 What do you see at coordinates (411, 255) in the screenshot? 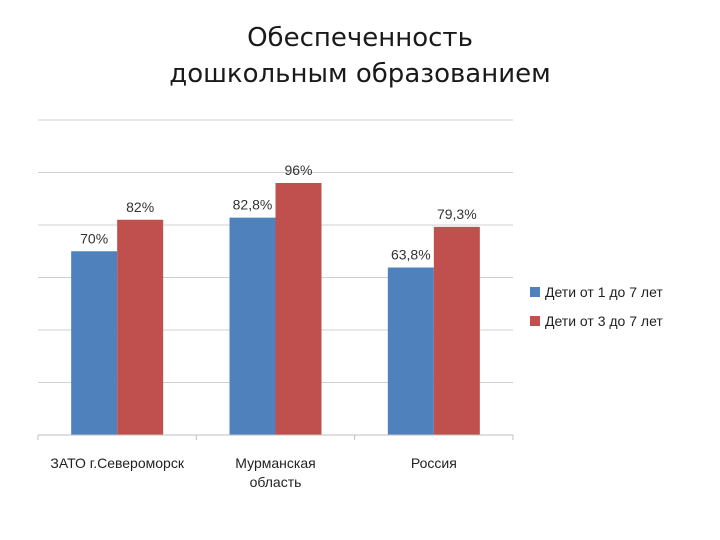
I see `data-label: 63,8%` at bounding box center [411, 255].